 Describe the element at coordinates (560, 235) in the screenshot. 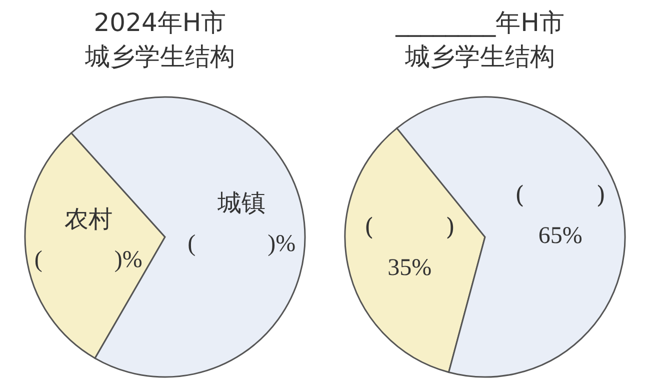

I see `data-label: 65%` at that location.